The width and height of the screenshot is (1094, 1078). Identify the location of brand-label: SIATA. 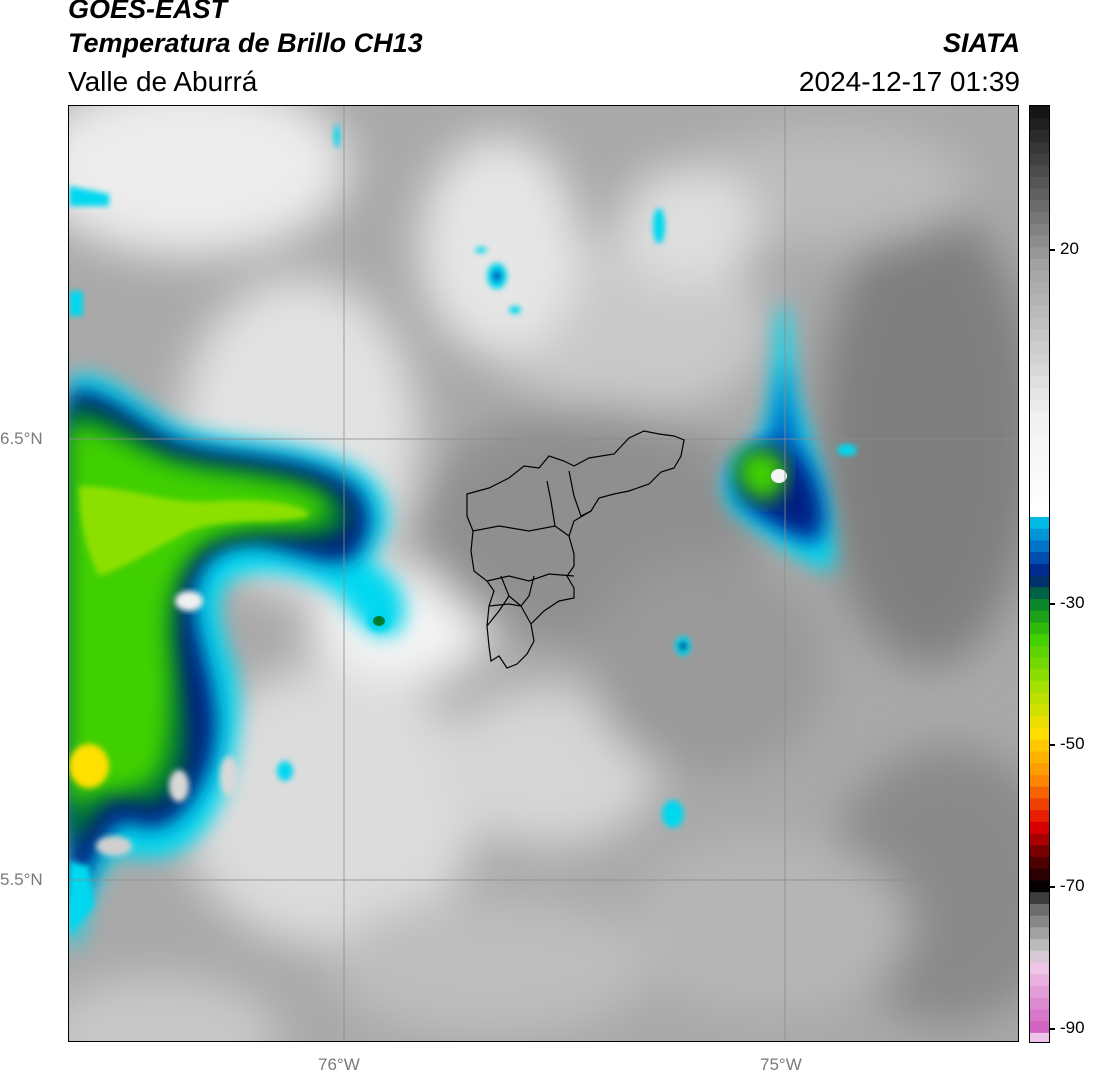
(981, 43).